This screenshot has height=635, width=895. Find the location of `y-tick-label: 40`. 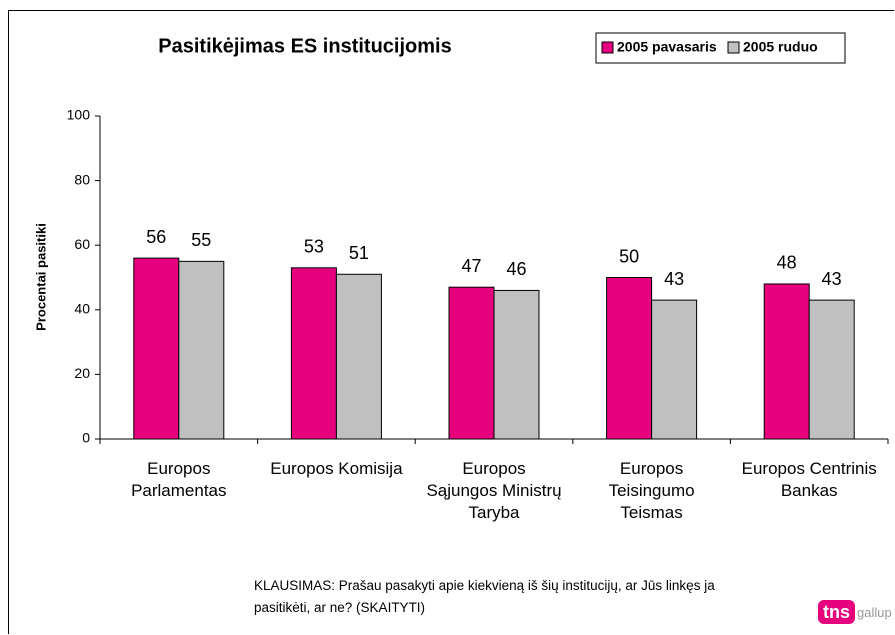

y-tick-label: 40 is located at coordinates (82, 309).